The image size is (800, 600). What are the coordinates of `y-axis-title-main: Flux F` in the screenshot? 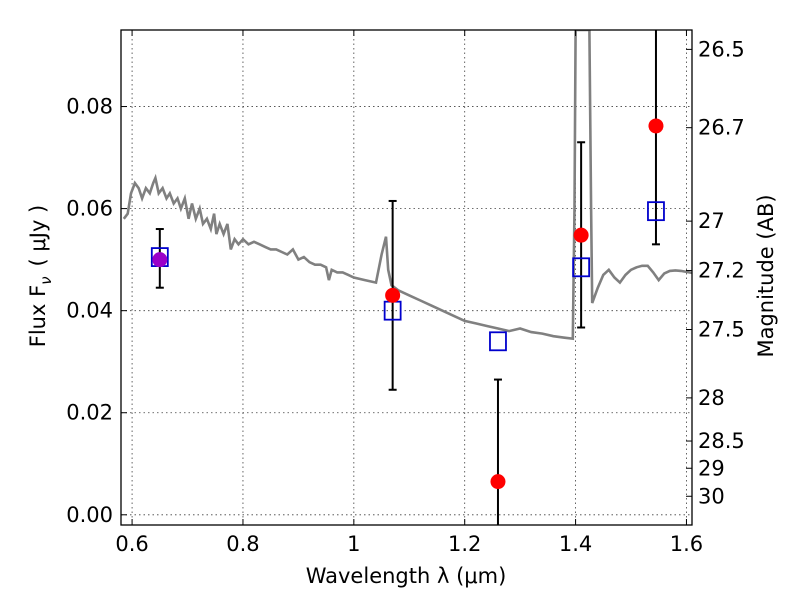 It's located at (38, 316).